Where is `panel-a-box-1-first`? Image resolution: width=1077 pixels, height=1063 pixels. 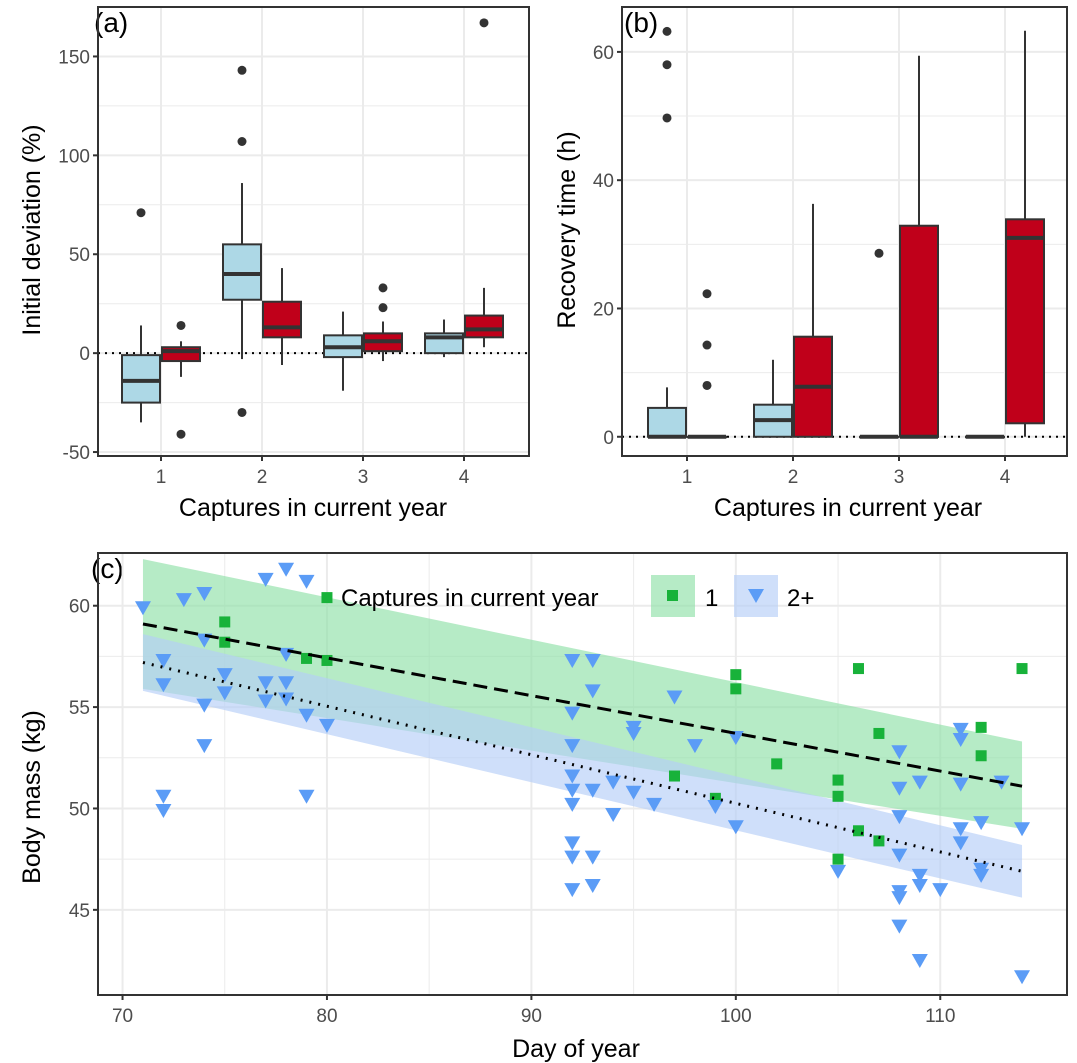 panel-a-box-1-first is located at coordinates (141, 315).